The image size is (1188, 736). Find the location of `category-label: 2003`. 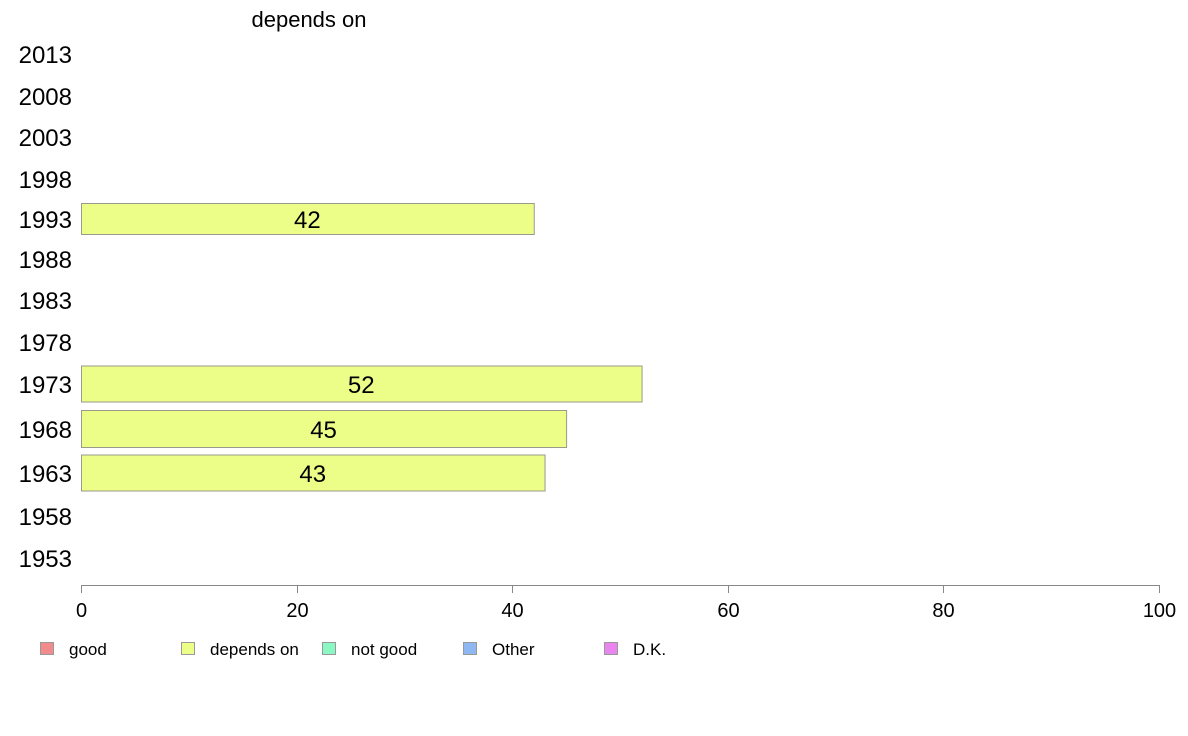

category-label: 2003 is located at coordinates (45, 138).